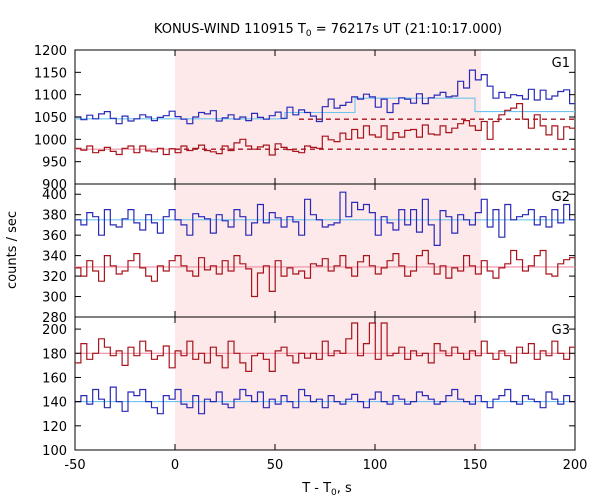 This screenshot has height=500, width=600. Describe the element at coordinates (275, 465) in the screenshot. I see `x-tick-label: 50` at that location.